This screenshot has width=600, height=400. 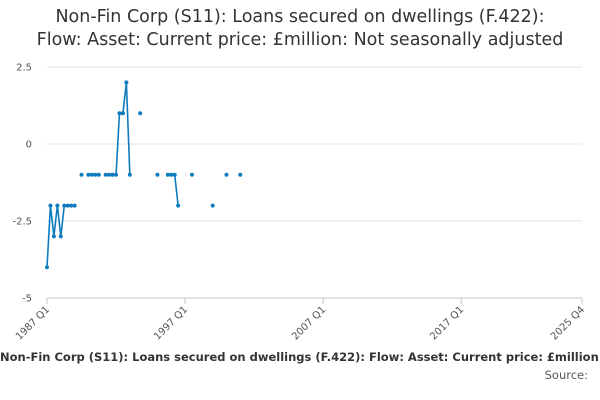 What do you see at coordinates (568, 323) in the screenshot?
I see `x-tick-label: 2025 Q4` at bounding box center [568, 323].